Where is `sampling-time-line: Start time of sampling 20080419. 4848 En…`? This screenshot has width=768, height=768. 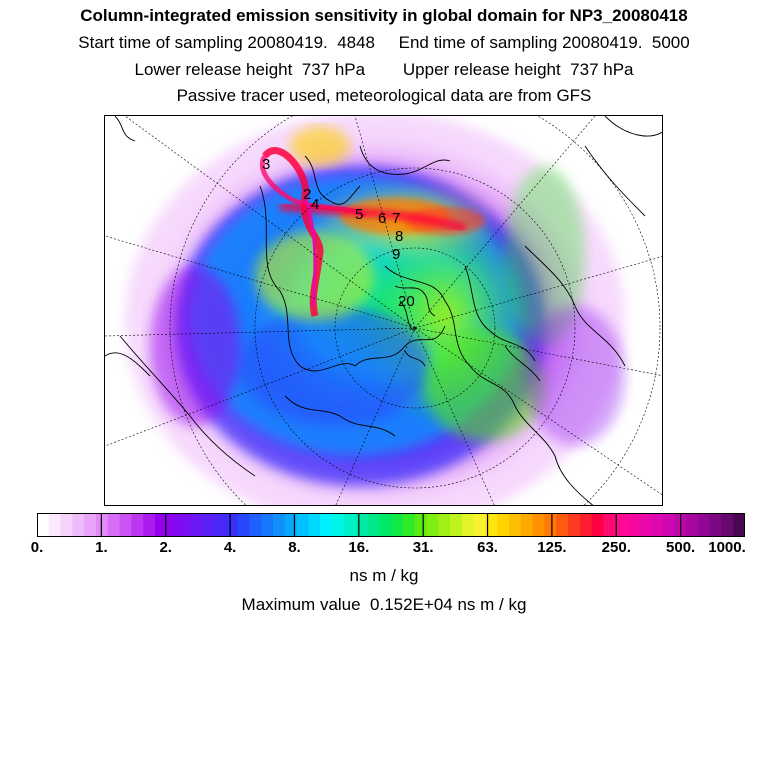 sampling-time-line: Start time of sampling 20080419. 4848 En… is located at coordinates (384, 42).